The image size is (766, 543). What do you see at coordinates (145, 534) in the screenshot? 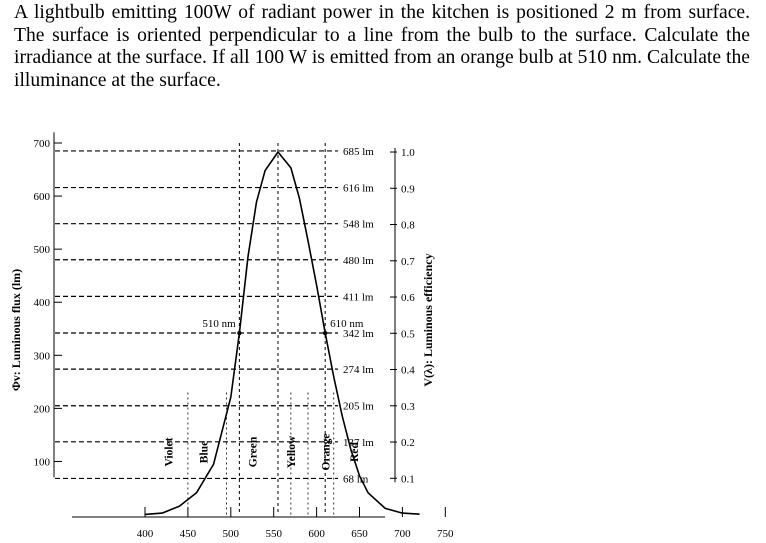
I see `x-tick-label-400: 400` at bounding box center [145, 534].